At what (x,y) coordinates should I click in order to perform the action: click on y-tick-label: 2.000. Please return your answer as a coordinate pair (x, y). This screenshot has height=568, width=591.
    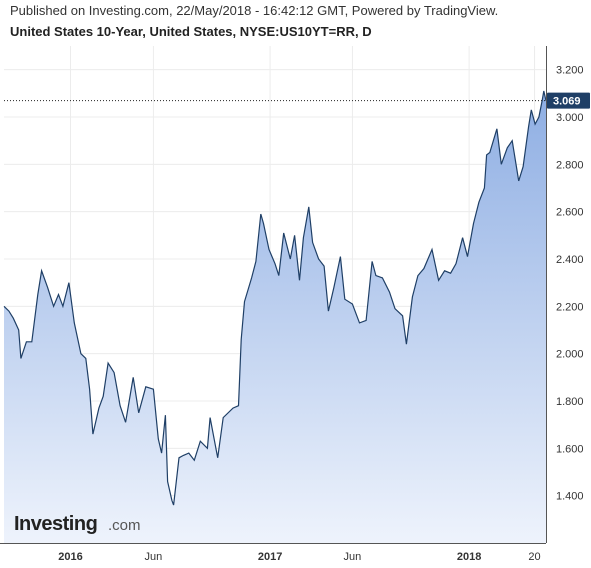
    Looking at the image, I should click on (570, 355).